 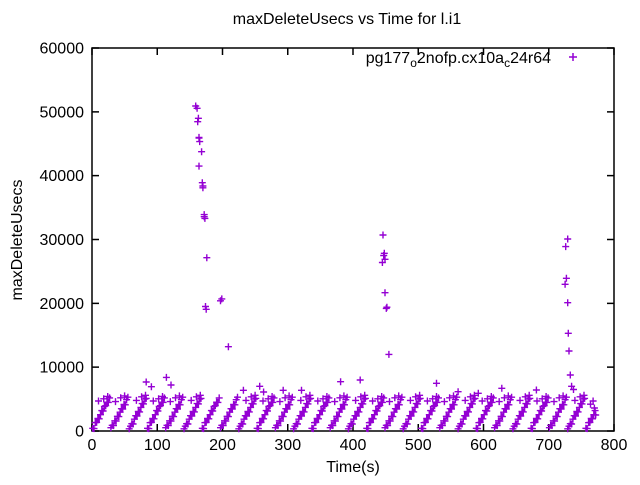 What do you see at coordinates (353, 467) in the screenshot?
I see `x-axis-label: Time(s)` at bounding box center [353, 467].